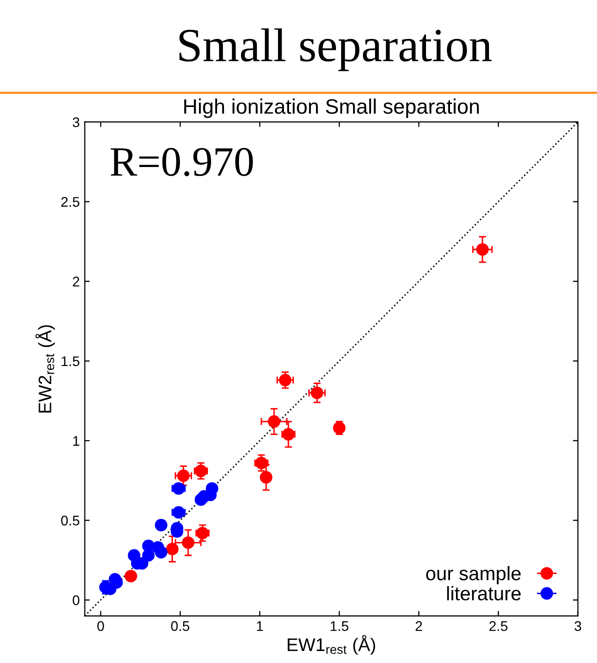 Image resolution: width=597 pixels, height=663 pixels. What do you see at coordinates (76, 281) in the screenshot?
I see `y-tick-label: 2` at bounding box center [76, 281].